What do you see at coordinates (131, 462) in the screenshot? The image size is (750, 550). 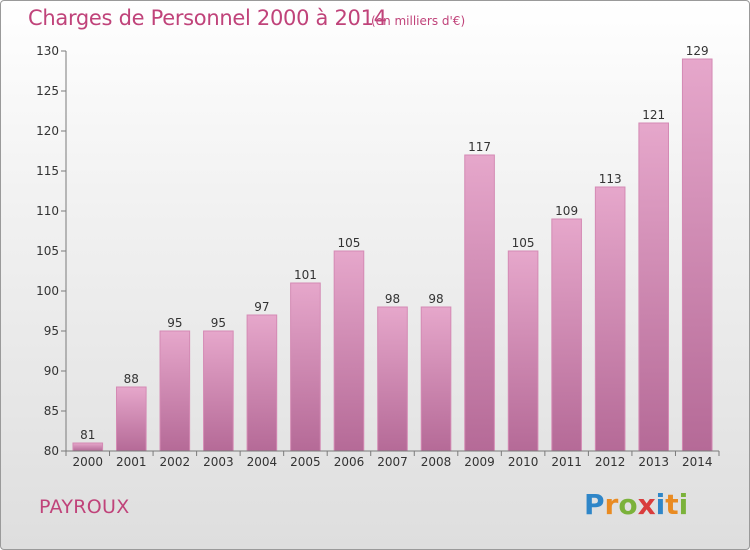 I see `x-tick-label: 2001` at bounding box center [131, 462].